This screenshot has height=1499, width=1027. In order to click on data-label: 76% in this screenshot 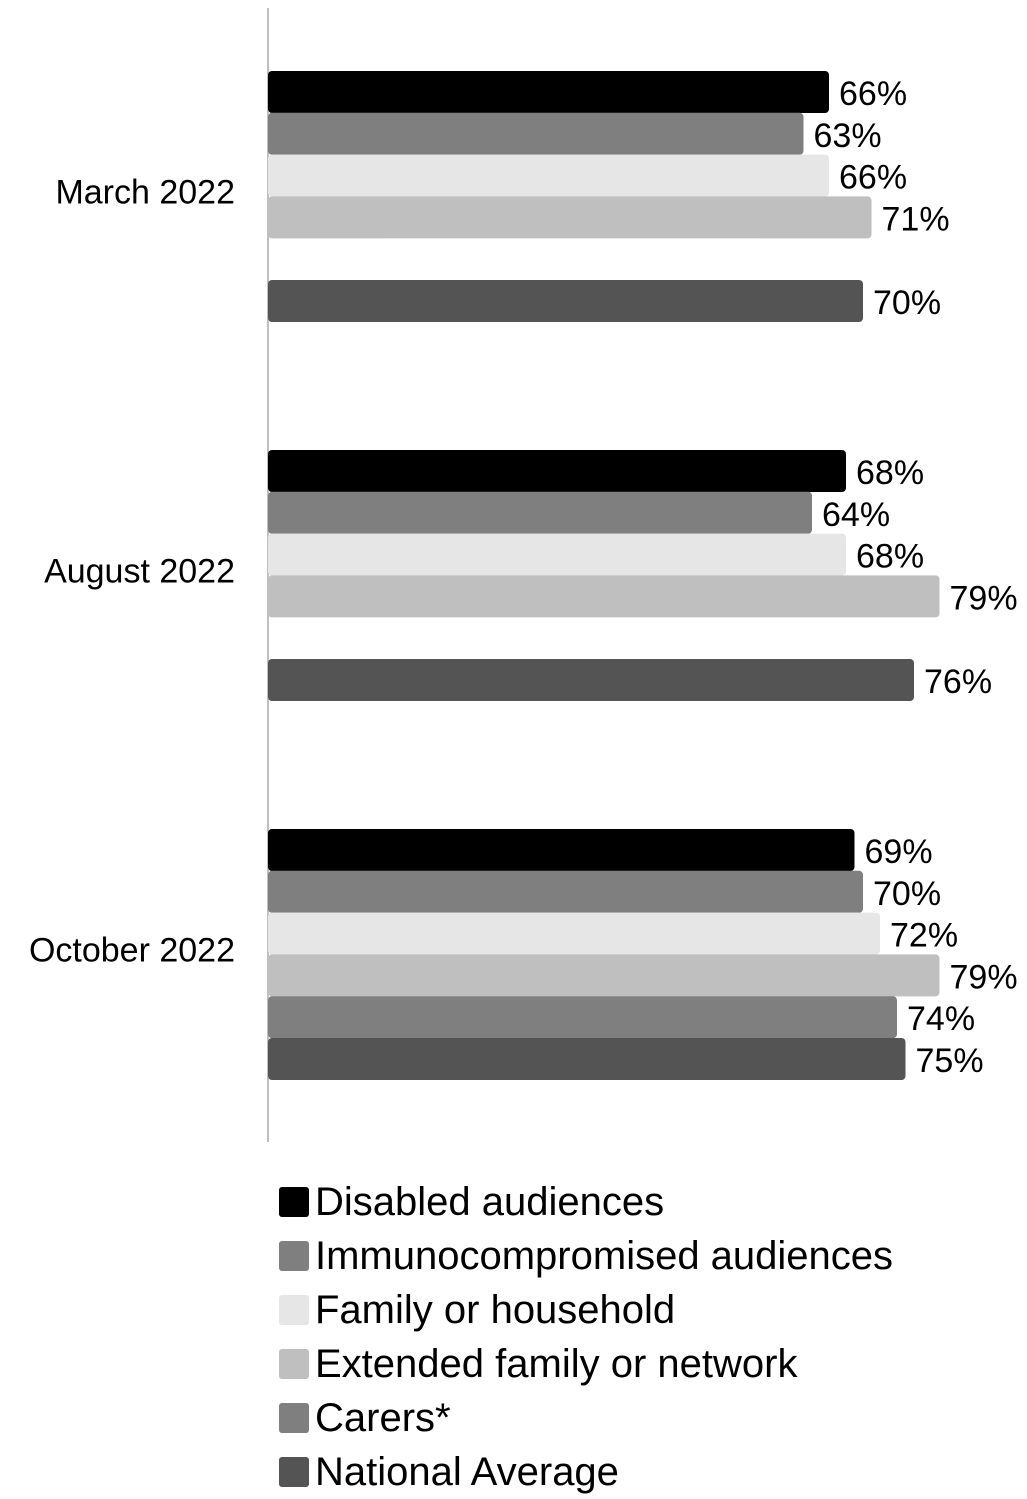, I will do `click(958, 682)`.